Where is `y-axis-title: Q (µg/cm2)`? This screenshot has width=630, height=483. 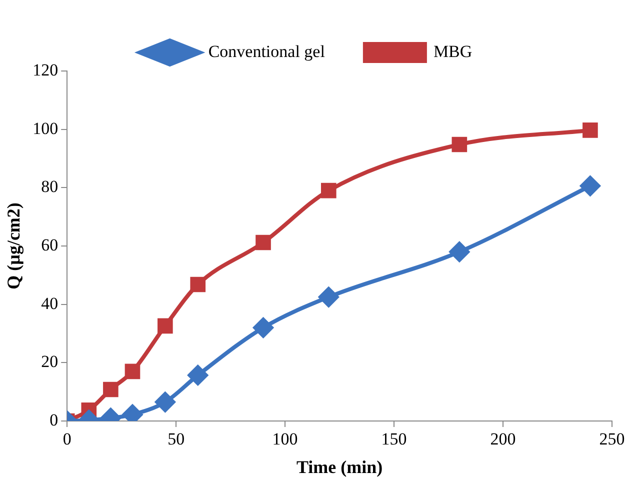 y-axis-title: Q (µg/cm2) is located at coordinates (13, 246).